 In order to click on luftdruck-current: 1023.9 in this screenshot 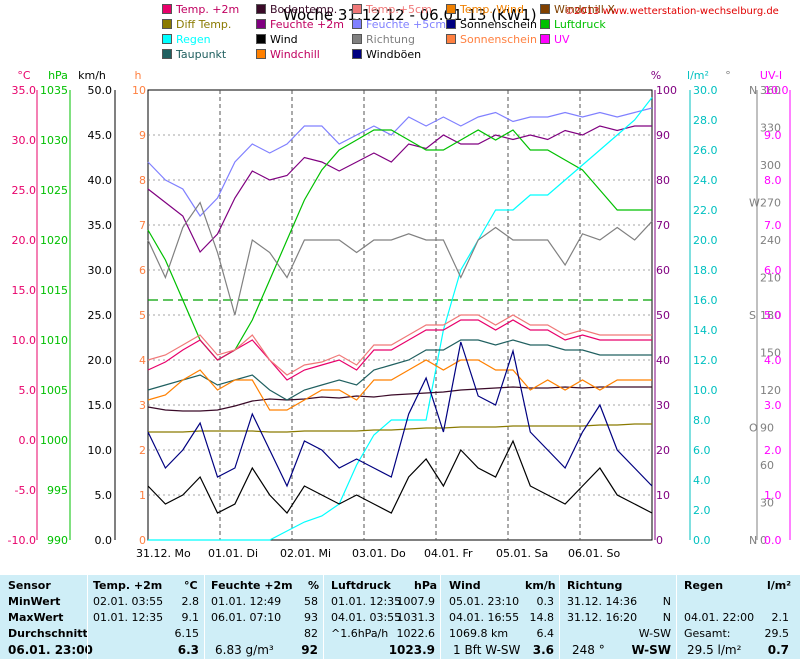, I will do `click(411, 650)`.